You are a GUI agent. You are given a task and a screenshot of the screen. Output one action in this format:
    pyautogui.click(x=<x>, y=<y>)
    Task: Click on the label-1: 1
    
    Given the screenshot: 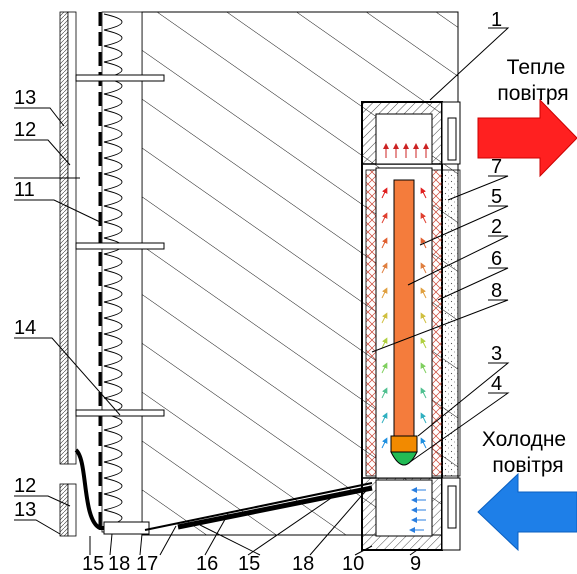 What is the action you would take?
    pyautogui.click(x=496, y=20)
    